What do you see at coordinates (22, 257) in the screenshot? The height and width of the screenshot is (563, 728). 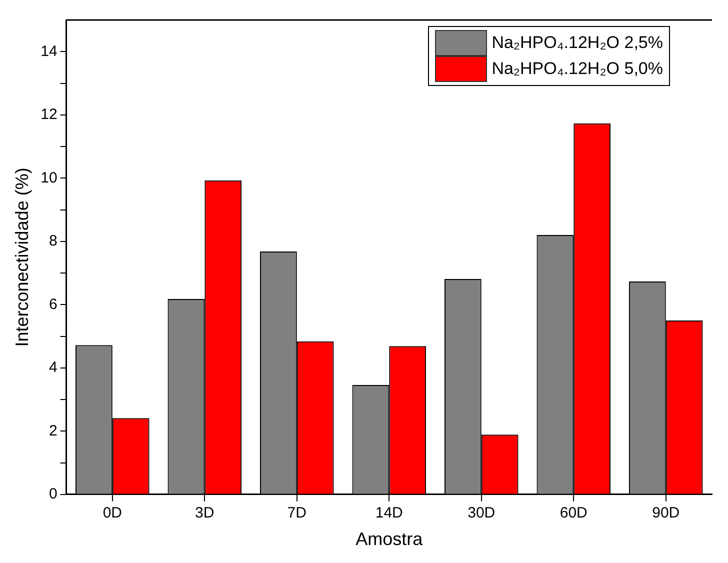 I see `y-axis-title: Interconectividade (%)` at bounding box center [22, 257].